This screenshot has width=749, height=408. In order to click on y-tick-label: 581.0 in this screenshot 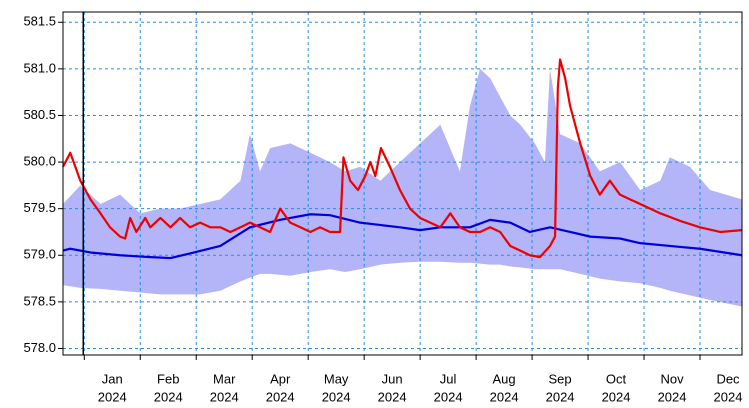, I will do `click(39, 67)`.